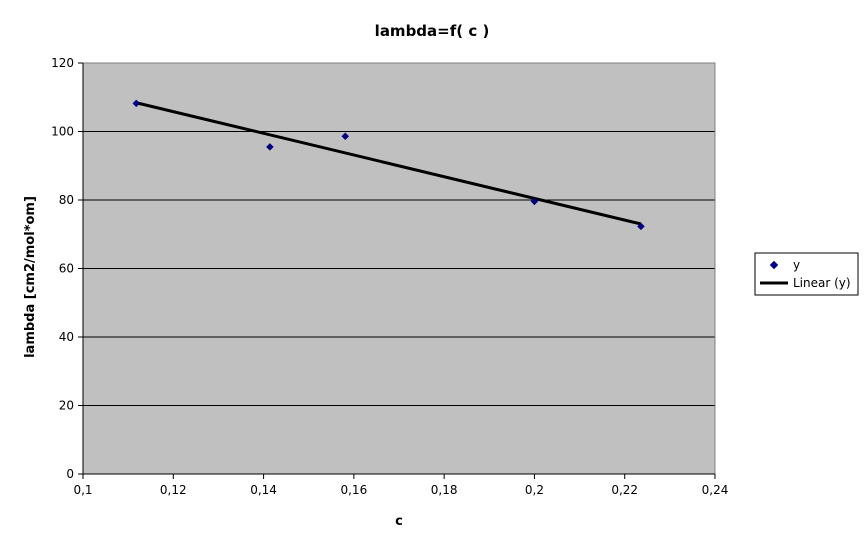  I want to click on x-tick-label-4: 0,18, so click(444, 490).